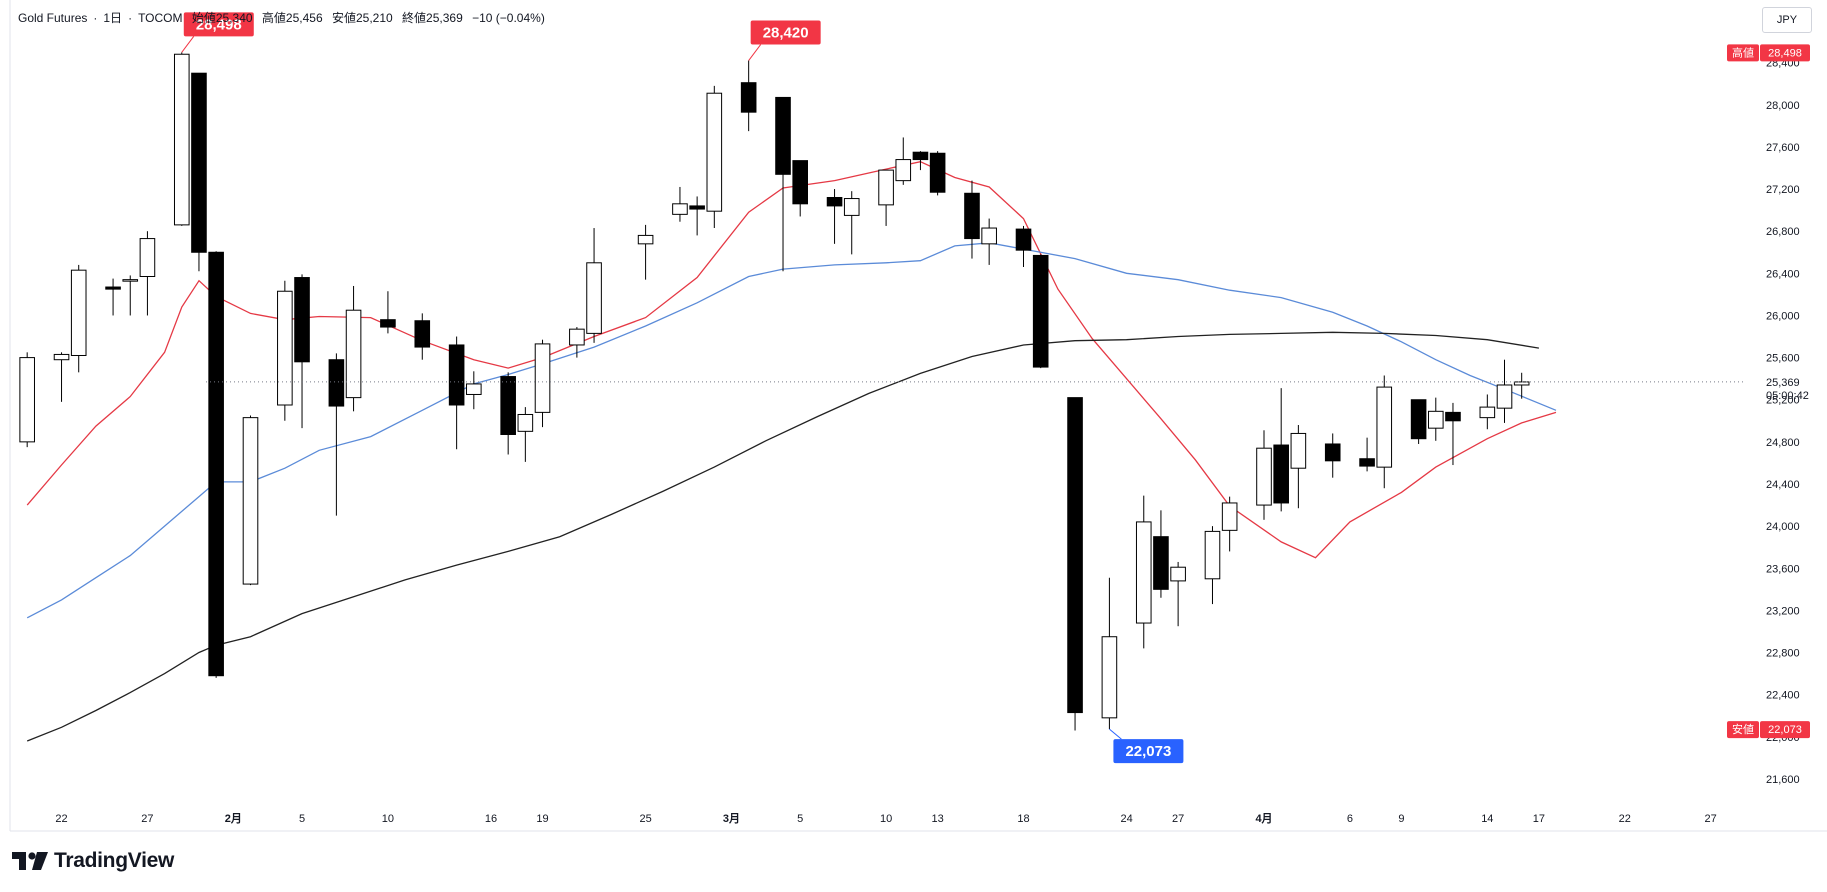 The width and height of the screenshot is (1827, 892). I want to click on open-value: 始値25,340, so click(222, 18).